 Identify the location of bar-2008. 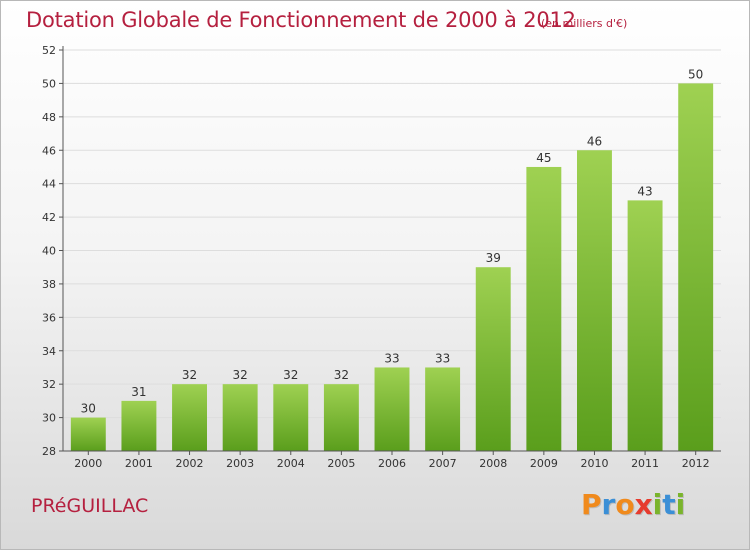
(493, 359).